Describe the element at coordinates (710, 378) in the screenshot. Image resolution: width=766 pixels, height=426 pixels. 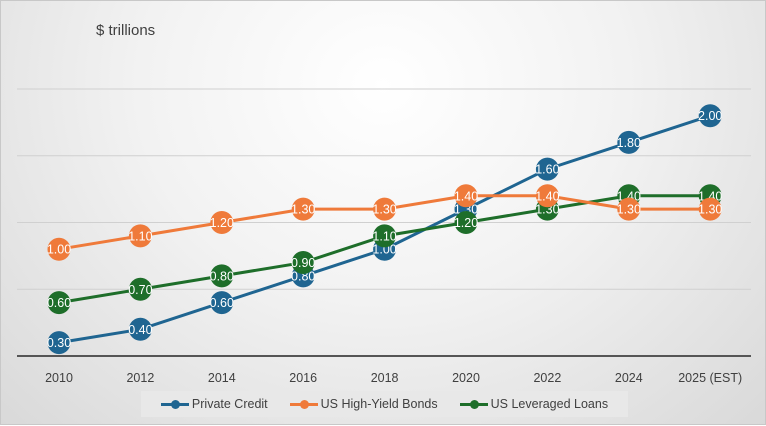
I see `x-tick-label: 2025 (EST)` at that location.